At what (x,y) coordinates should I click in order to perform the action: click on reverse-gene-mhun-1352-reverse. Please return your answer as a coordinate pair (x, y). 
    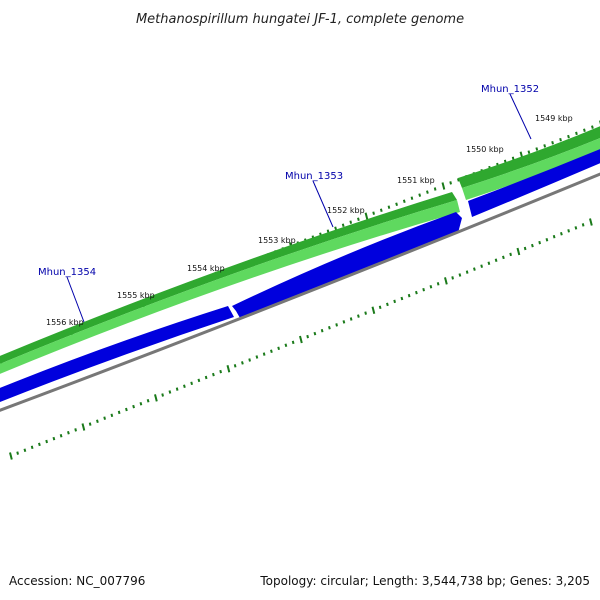
    Looking at the image, I should click on (534, 183).